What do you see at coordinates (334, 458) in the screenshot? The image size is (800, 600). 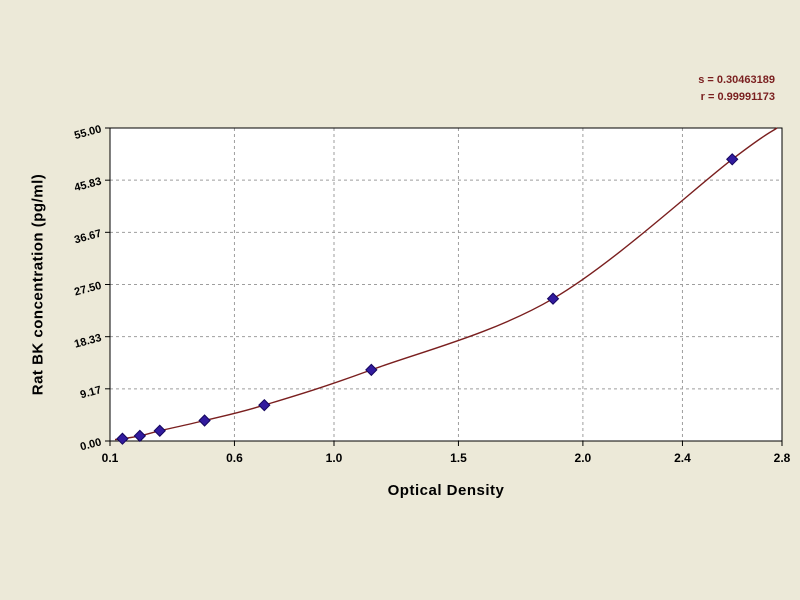 I see `x-tick-label: 1.0` at bounding box center [334, 458].